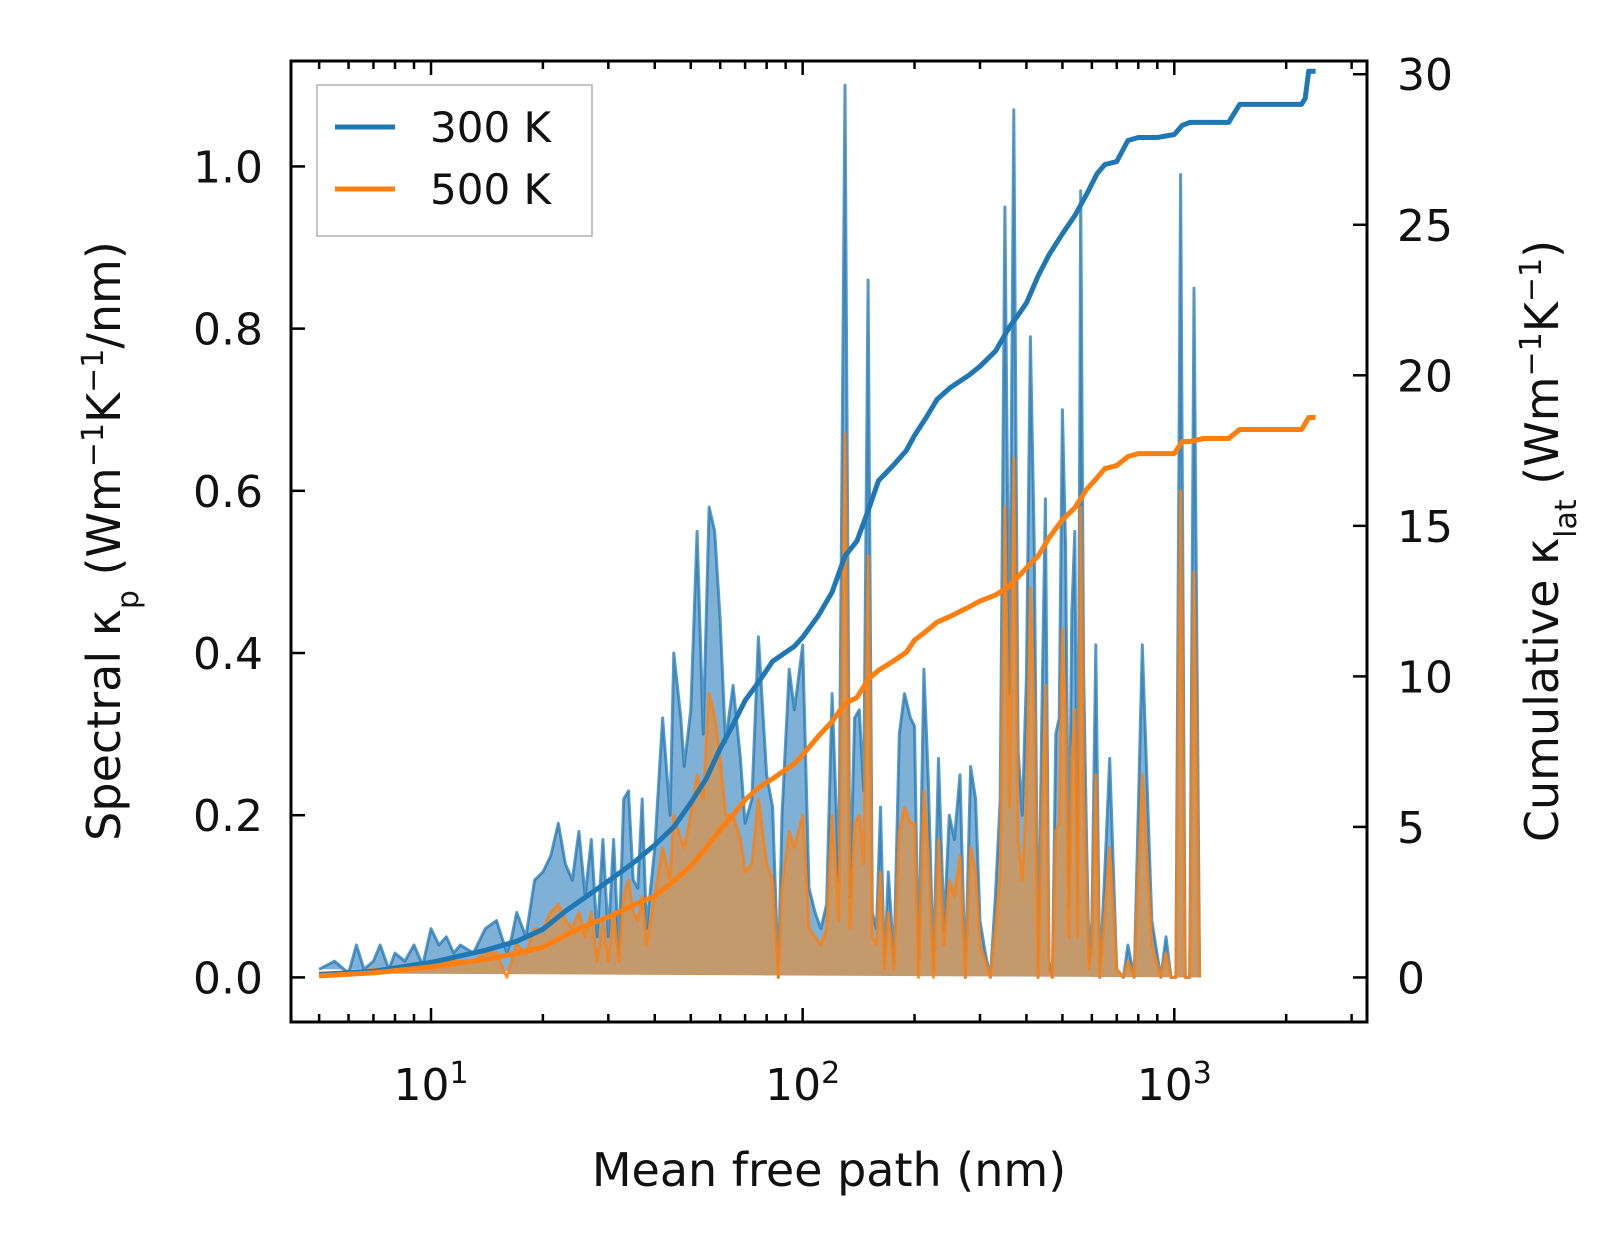  What do you see at coordinates (829, 1170) in the screenshot?
I see `x-axis-title: Mean free path (nm)` at bounding box center [829, 1170].